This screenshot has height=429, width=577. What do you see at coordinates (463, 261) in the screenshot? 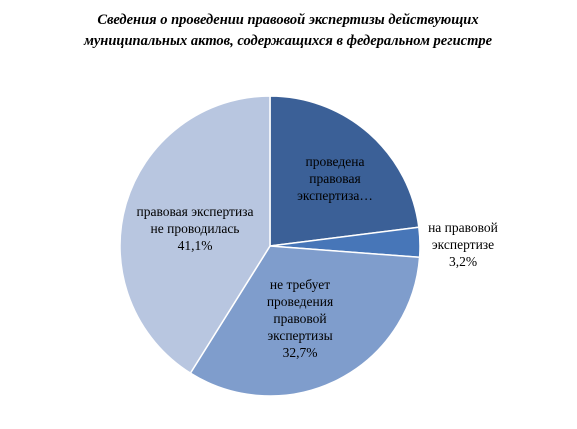
I see `value-label: 3,2%` at bounding box center [463, 261].